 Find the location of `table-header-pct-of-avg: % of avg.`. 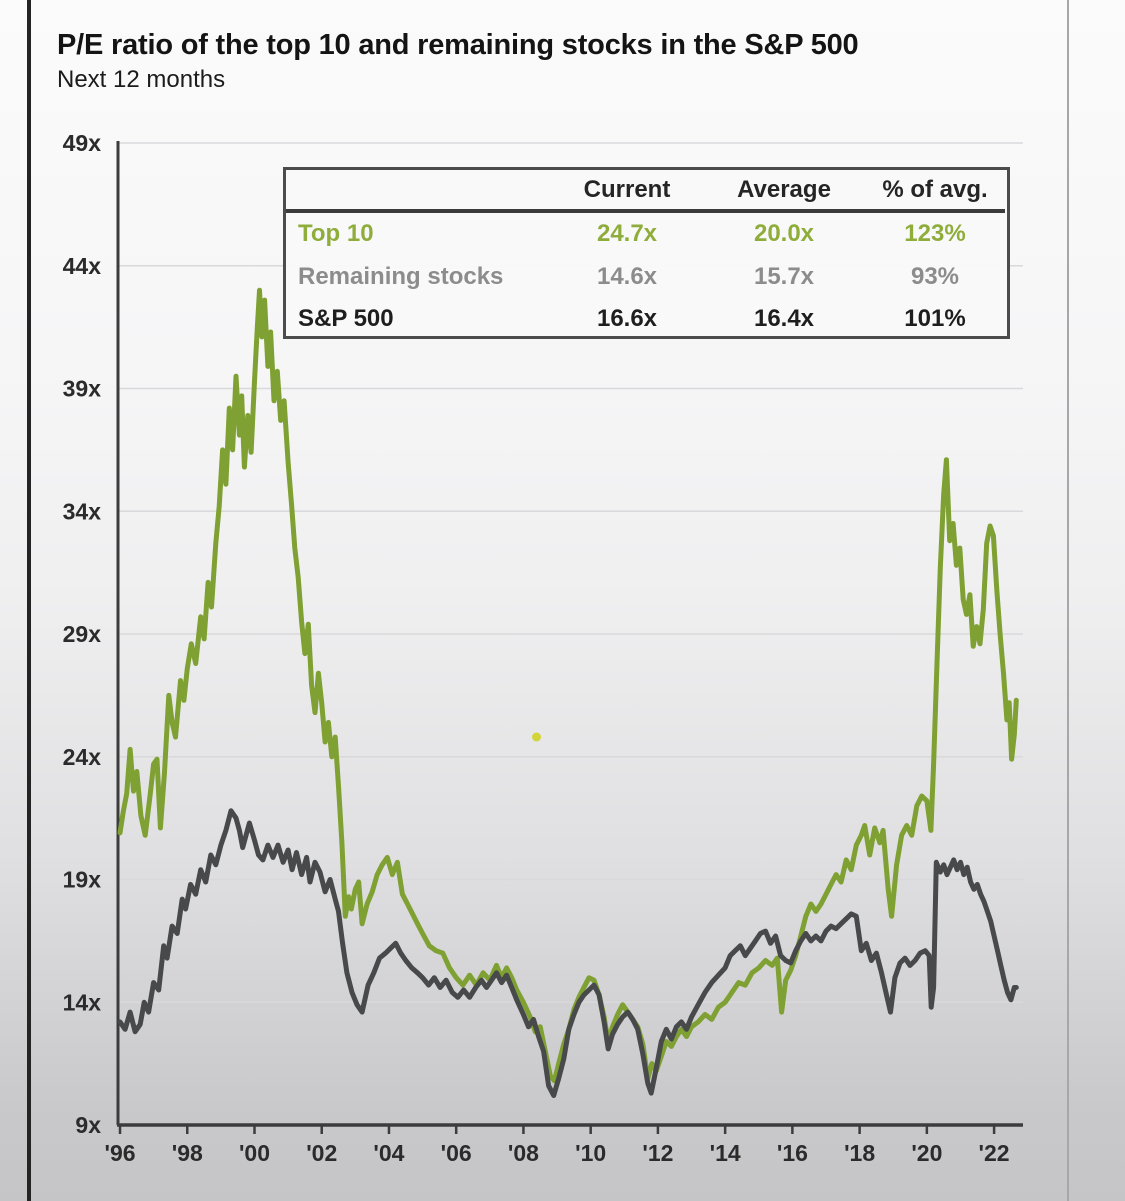

table-header-pct-of-avg: % of avg. is located at coordinates (935, 191).